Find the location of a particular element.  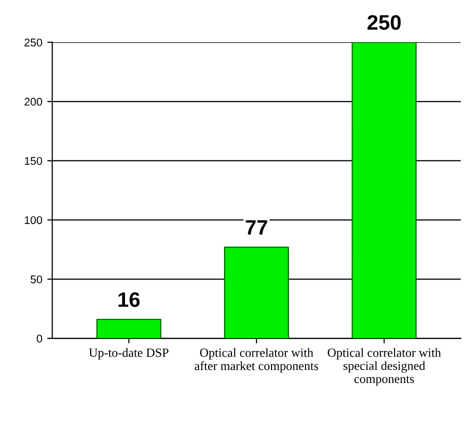

y-tick-label: 100 is located at coordinates (33, 220).